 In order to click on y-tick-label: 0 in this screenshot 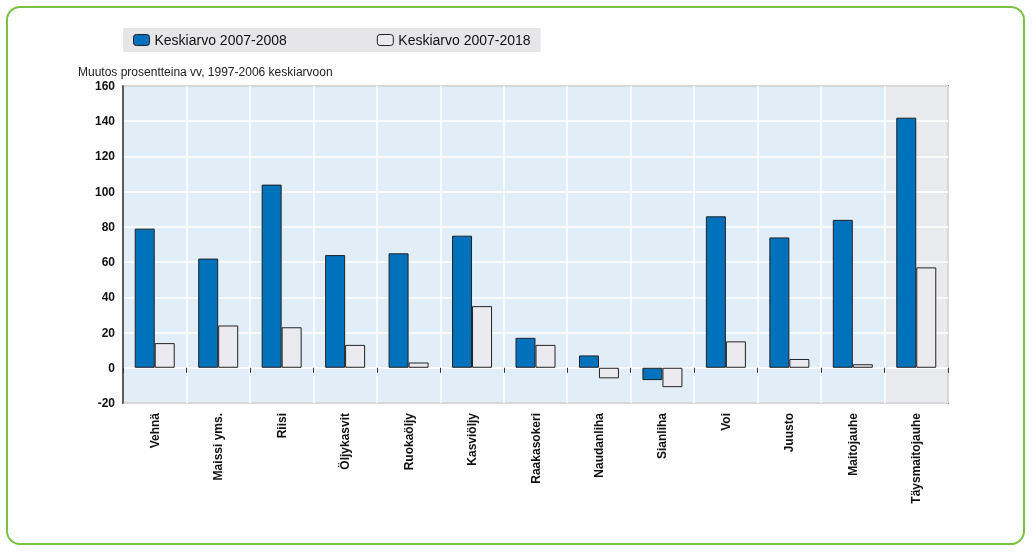, I will do `click(112, 367)`.